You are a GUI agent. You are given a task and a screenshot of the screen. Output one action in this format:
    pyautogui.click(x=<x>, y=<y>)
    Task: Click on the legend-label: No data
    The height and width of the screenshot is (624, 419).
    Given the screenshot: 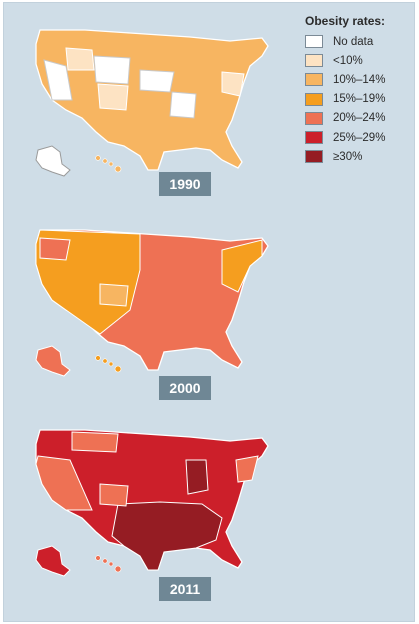 What is the action you would take?
    pyautogui.click(x=353, y=41)
    